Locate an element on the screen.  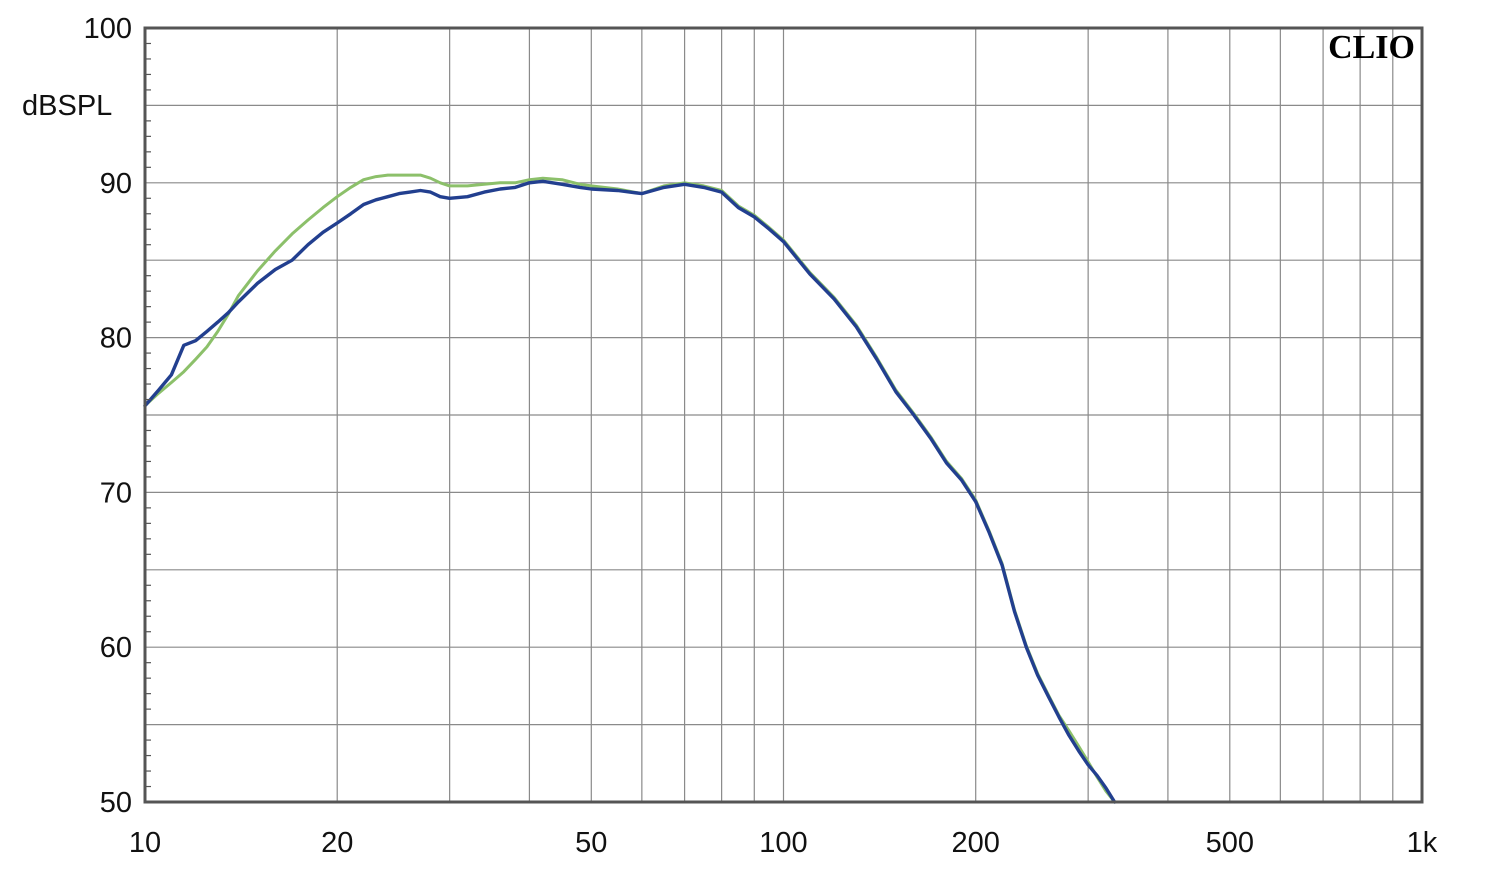
y-tick-label: 90 is located at coordinates (116, 184).